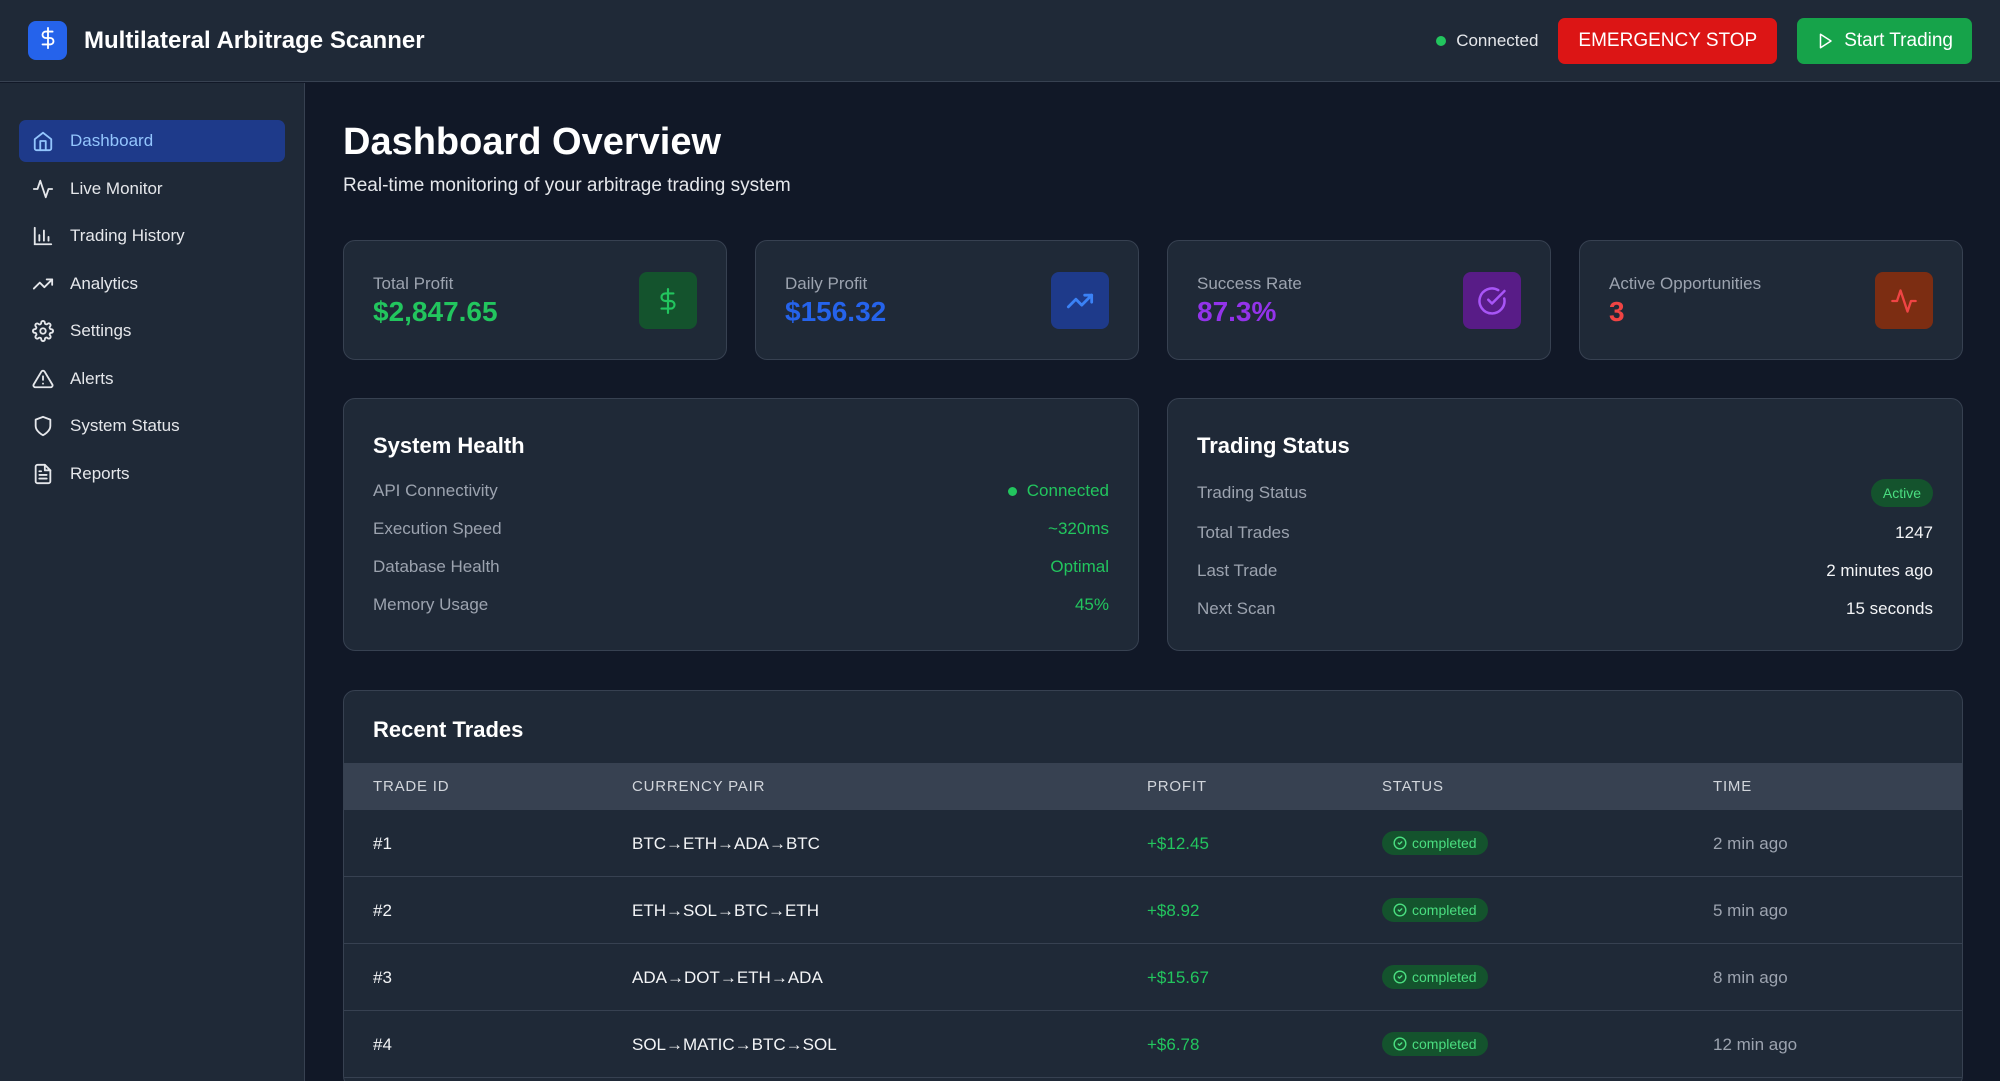  I want to click on header-actions: Connected EMERGENCY STOP Start Trading, so click(1704, 40).